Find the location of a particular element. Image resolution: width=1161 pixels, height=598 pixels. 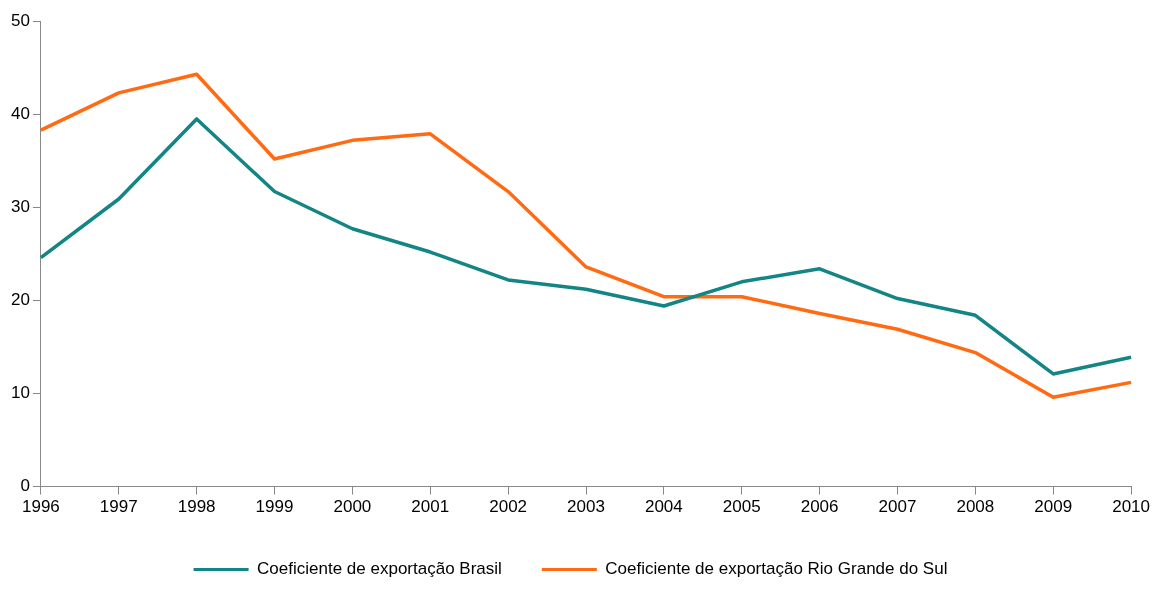

y-tick-label: 50 is located at coordinates (20, 20).